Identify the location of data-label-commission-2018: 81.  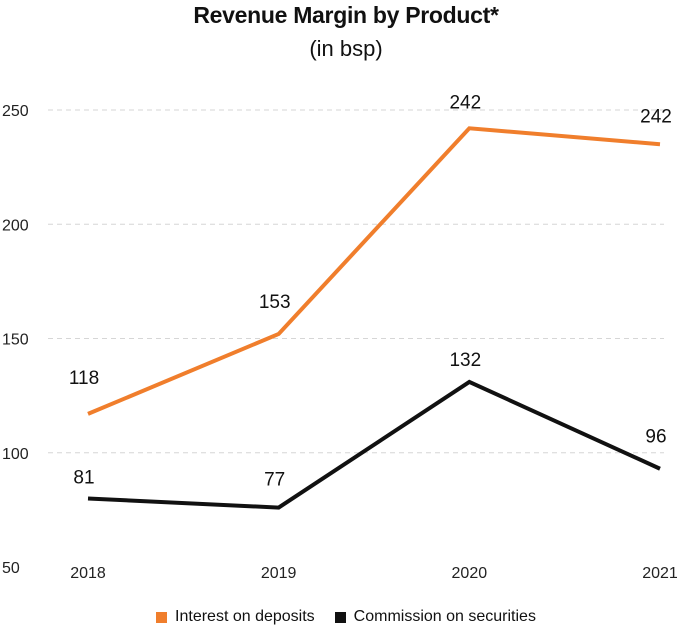
(83, 477).